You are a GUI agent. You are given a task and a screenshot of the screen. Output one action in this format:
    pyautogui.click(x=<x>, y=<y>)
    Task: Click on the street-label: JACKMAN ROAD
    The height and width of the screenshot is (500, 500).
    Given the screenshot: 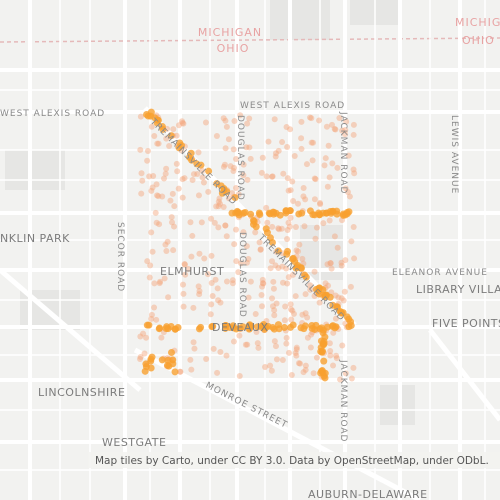 What is the action you would take?
    pyautogui.click(x=343, y=152)
    